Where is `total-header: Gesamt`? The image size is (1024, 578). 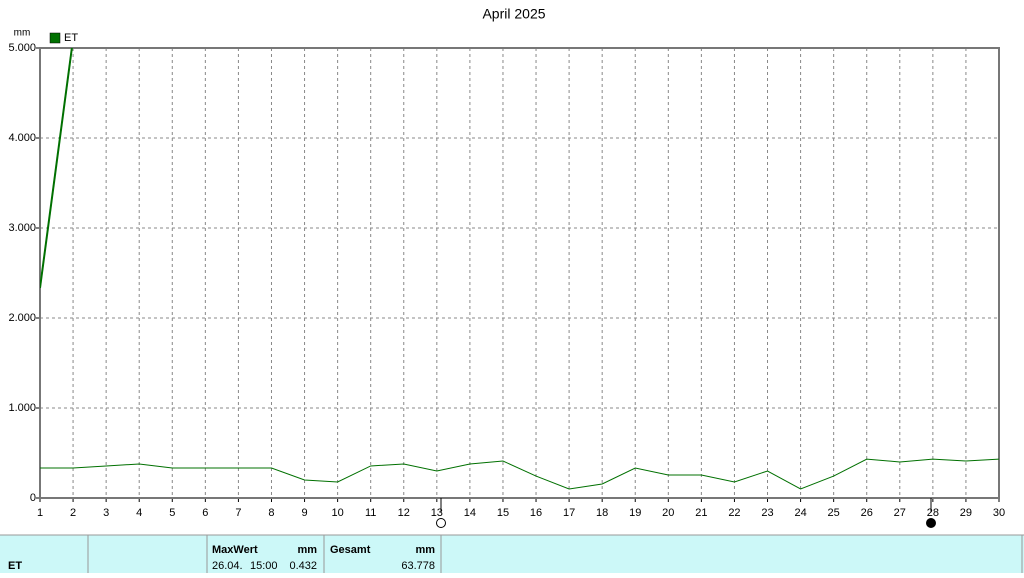
total-header: Gesamt is located at coordinates (350, 550).